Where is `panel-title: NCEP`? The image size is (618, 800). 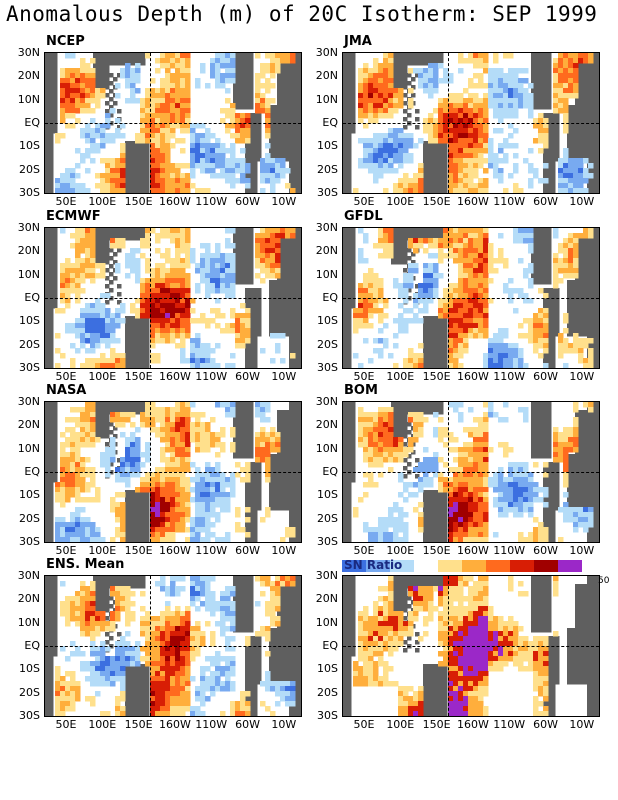
panel-title: NCEP is located at coordinates (65, 41).